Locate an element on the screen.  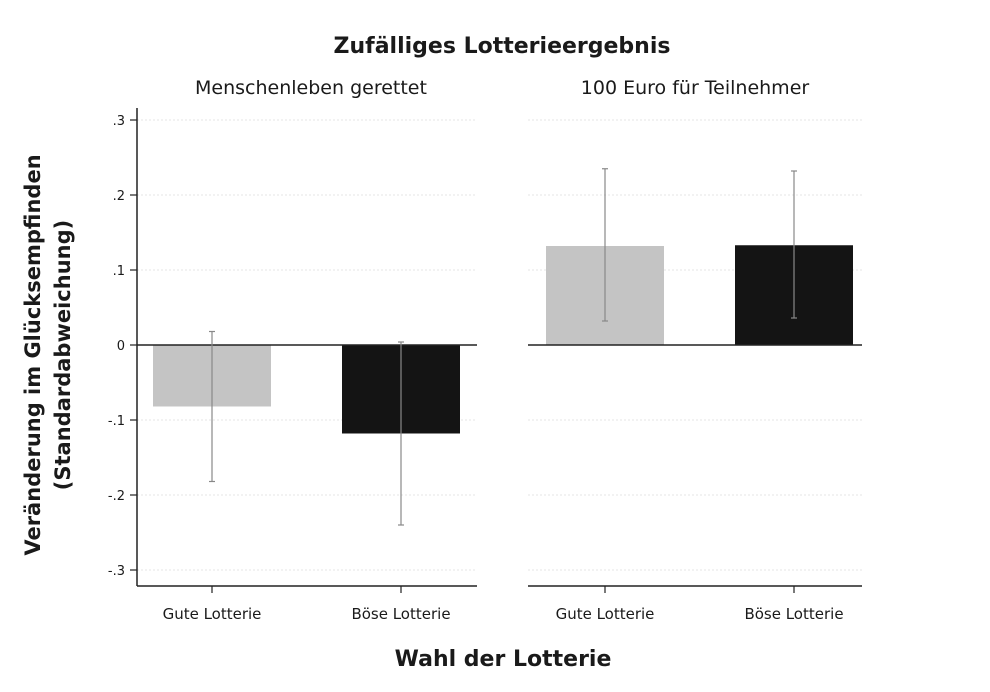
chart-title: Zufälliges Lotterieergebnis is located at coordinates (502, 46).